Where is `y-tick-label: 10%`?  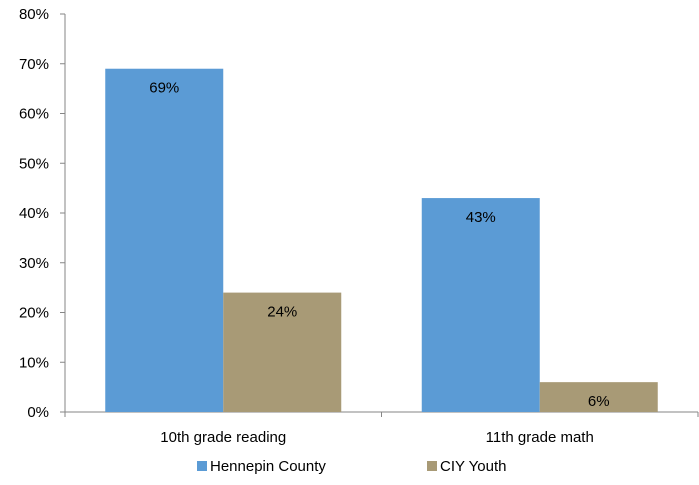
y-tick-label: 10% is located at coordinates (34, 362).